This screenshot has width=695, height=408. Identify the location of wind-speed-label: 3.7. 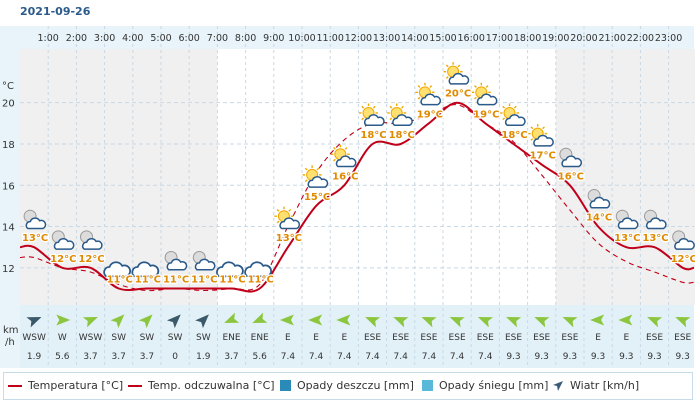
(147, 357).